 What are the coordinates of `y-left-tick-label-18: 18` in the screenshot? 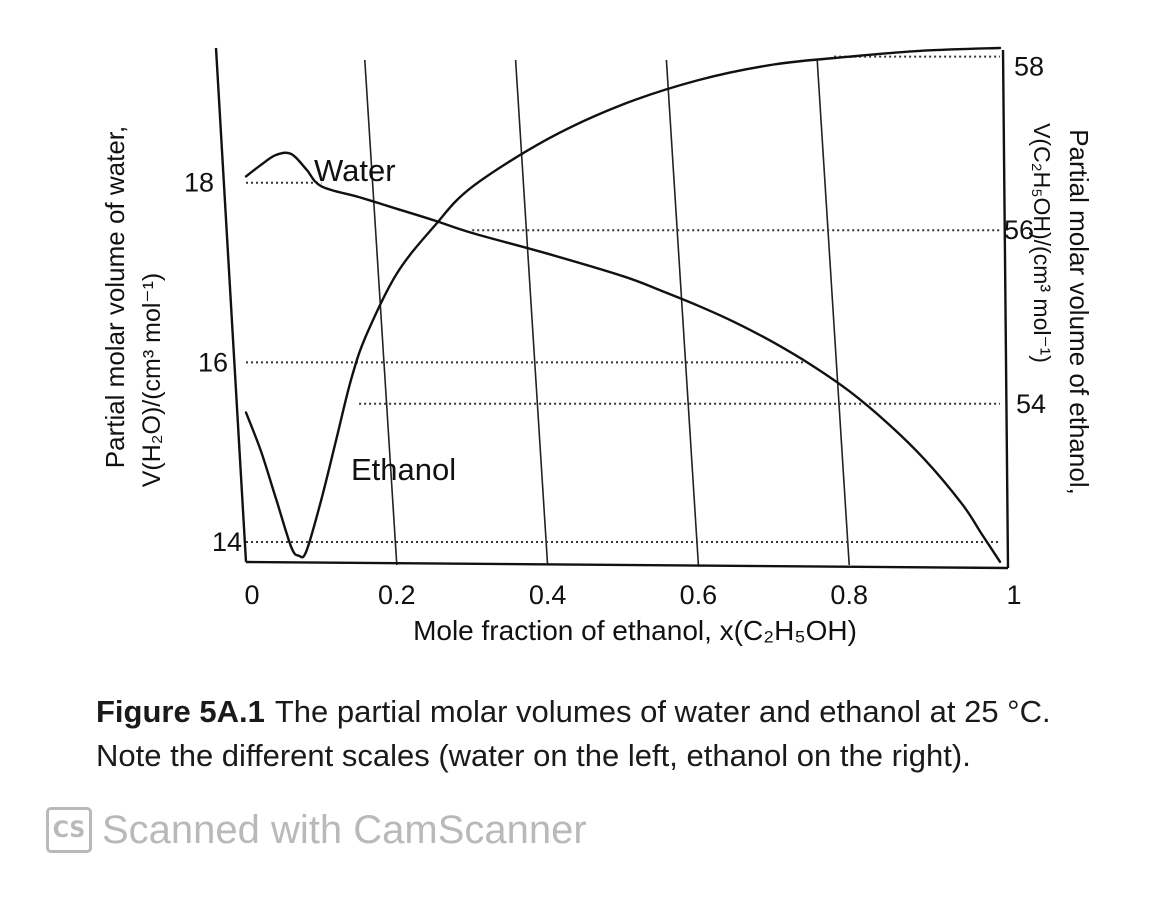 It's located at (199, 183).